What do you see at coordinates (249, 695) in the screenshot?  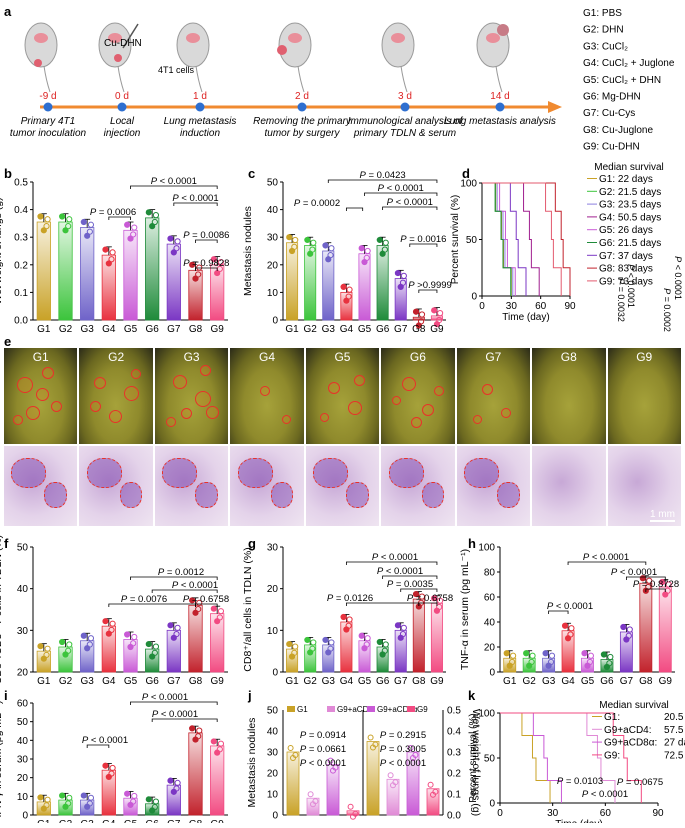 I see `panel-letter-j: j` at bounding box center [249, 695].